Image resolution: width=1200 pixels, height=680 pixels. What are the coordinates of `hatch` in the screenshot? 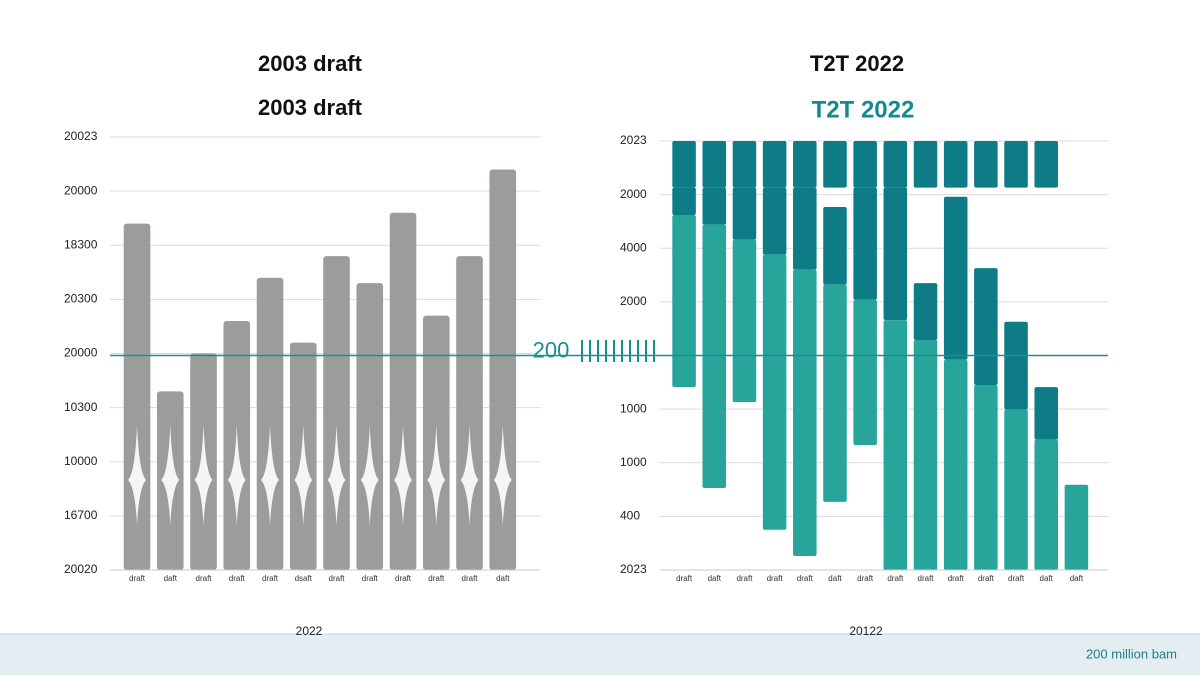 It's located at (618, 351).